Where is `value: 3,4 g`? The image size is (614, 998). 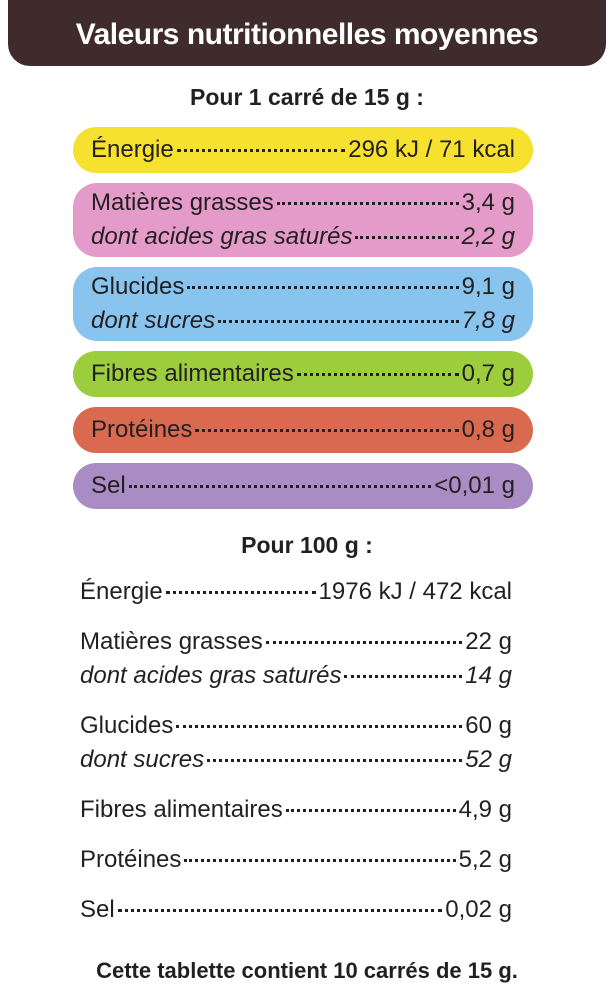
value: 3,4 g is located at coordinates (488, 202).